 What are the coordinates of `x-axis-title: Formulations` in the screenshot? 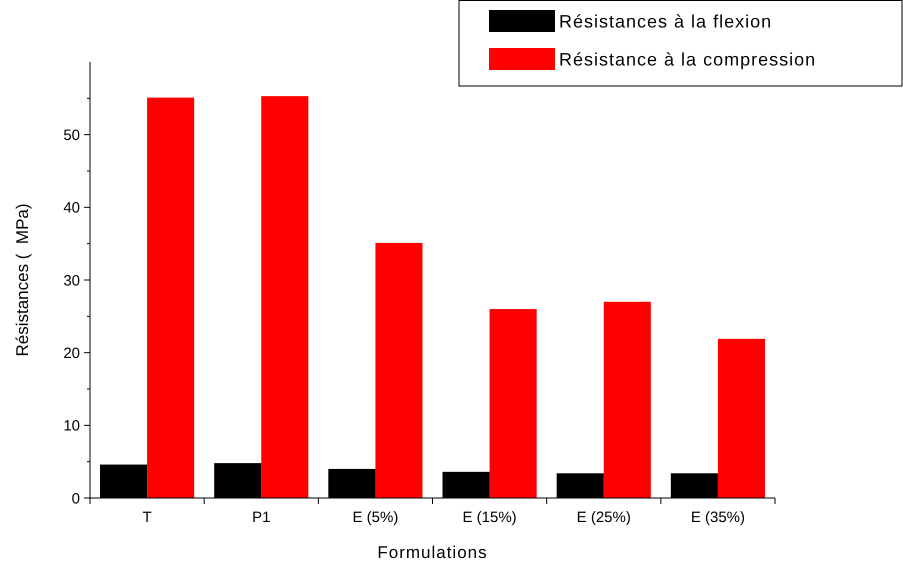 It's located at (432, 552).